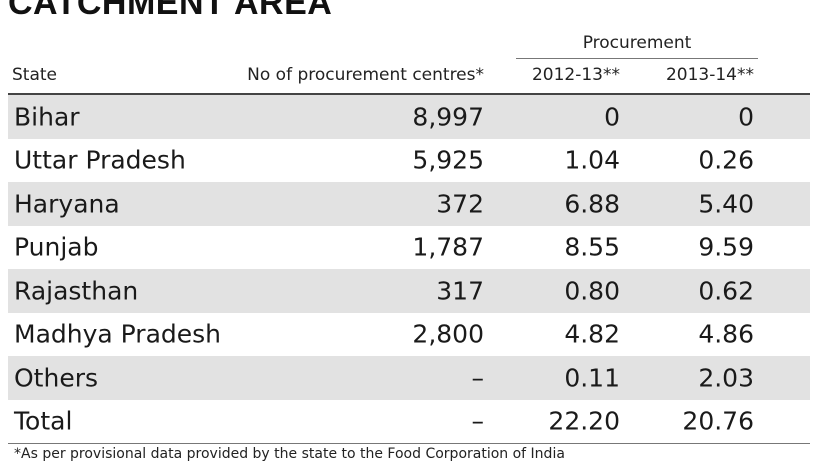  I want to click on cell-state: Bihar, so click(47, 116).